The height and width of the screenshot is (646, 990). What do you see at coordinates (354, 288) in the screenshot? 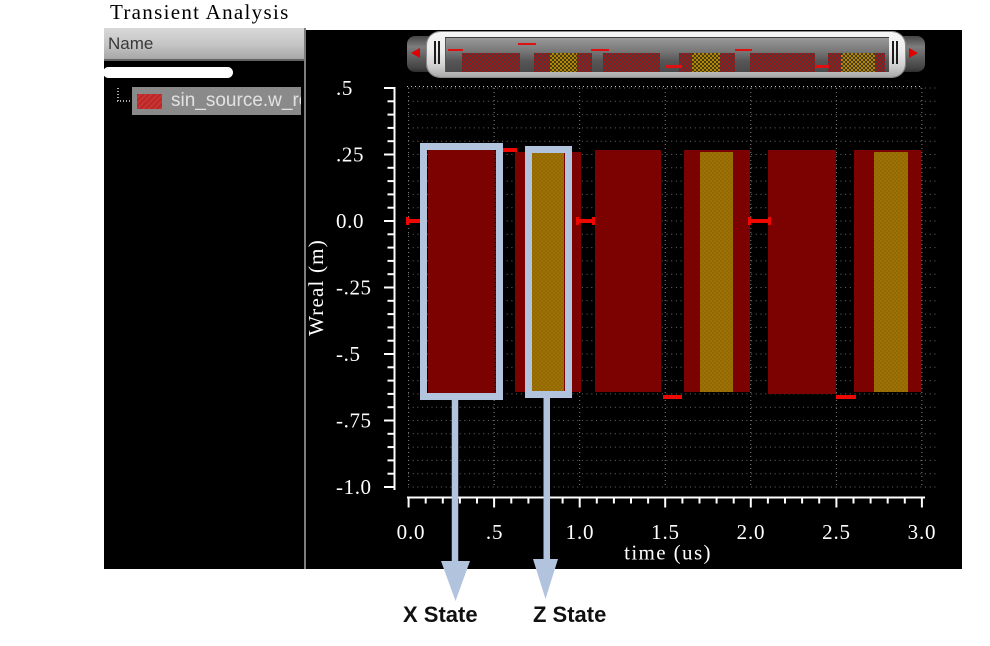
I see `svg-text: -.25` at bounding box center [354, 288].